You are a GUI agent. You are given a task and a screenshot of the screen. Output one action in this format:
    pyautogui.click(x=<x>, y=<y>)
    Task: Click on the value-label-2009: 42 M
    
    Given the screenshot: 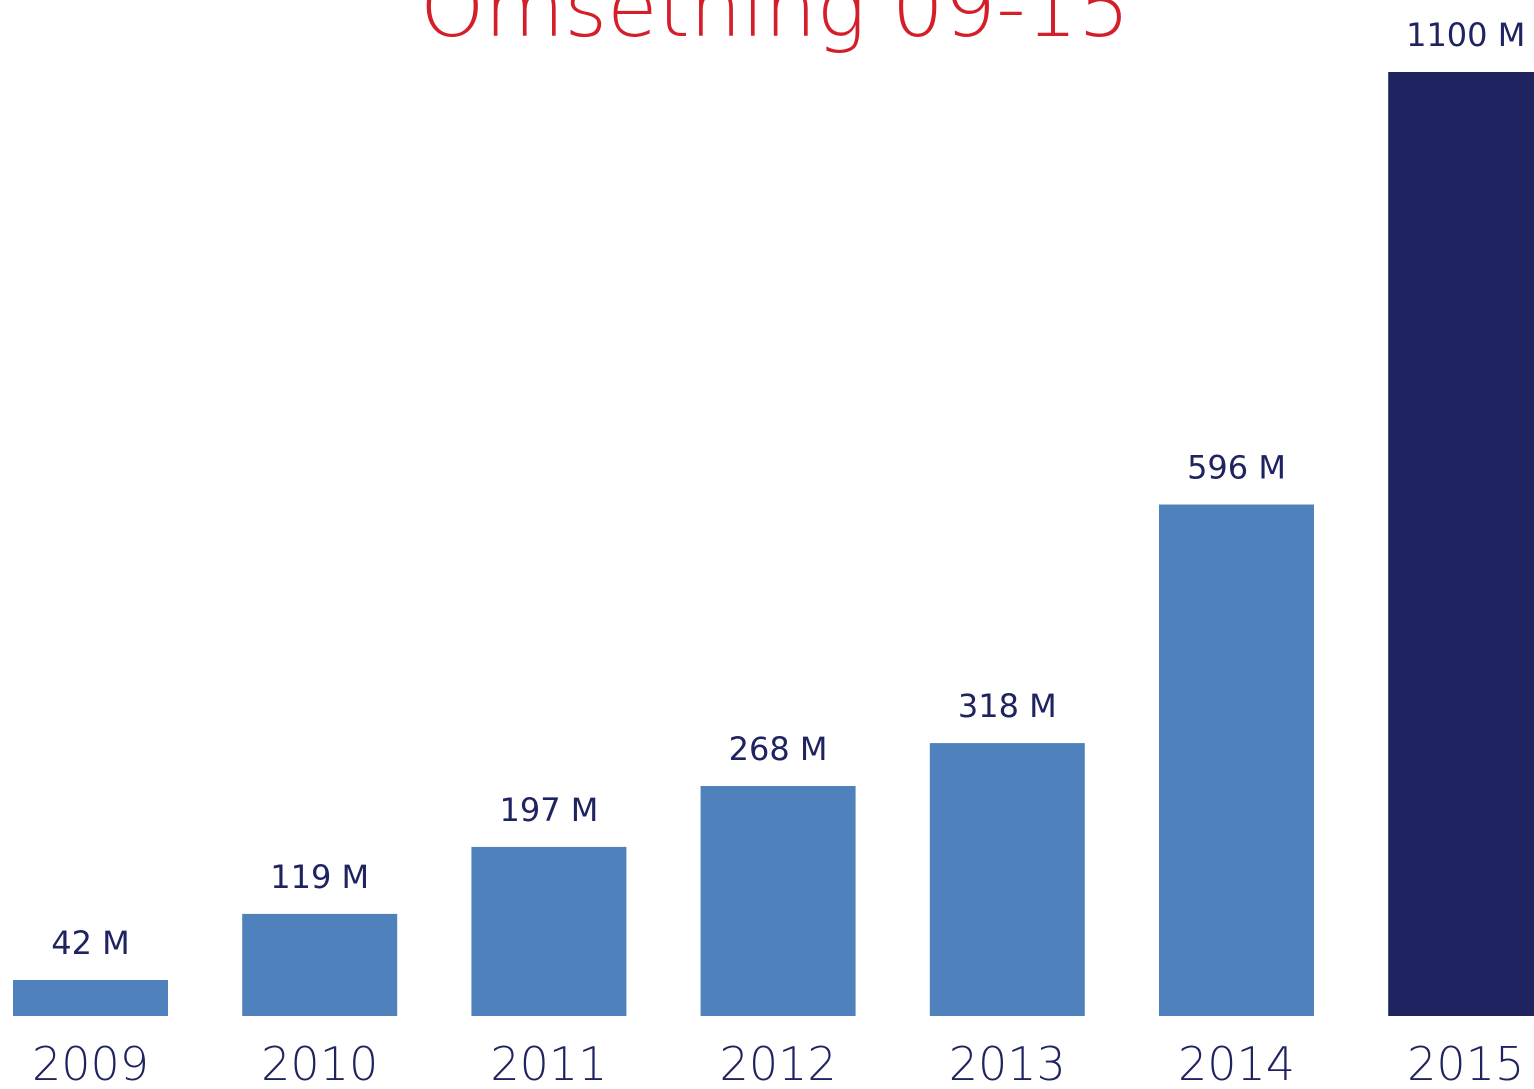 What is the action you would take?
    pyautogui.click(x=90, y=943)
    